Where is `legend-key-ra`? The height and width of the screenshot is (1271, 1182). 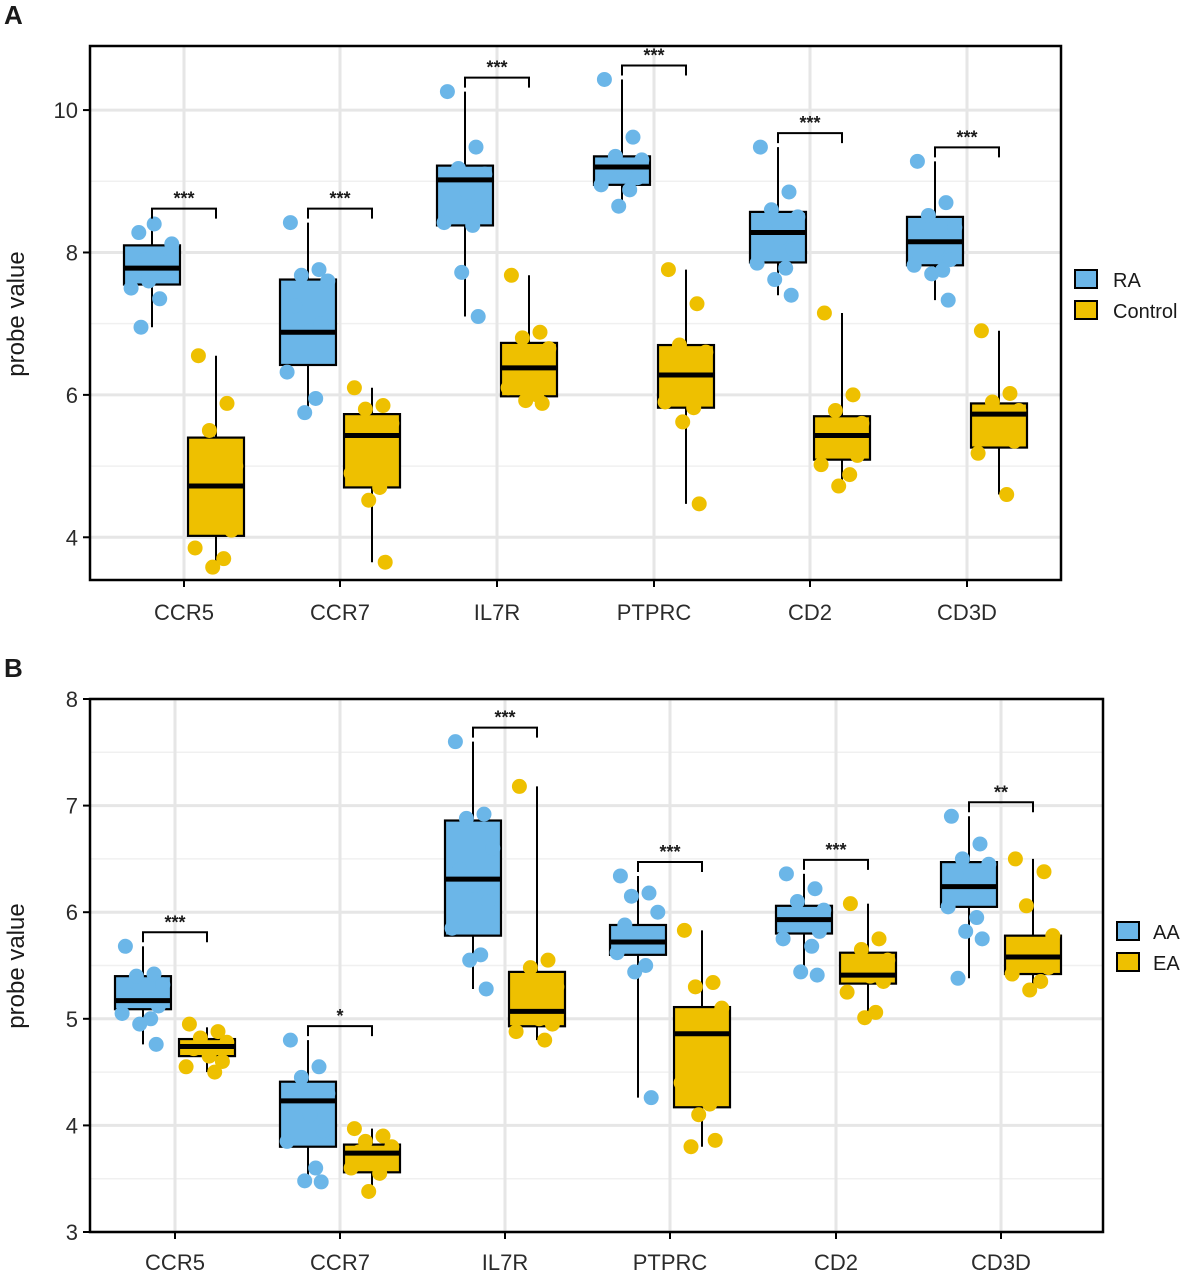 legend-key-ra is located at coordinates (1086, 279).